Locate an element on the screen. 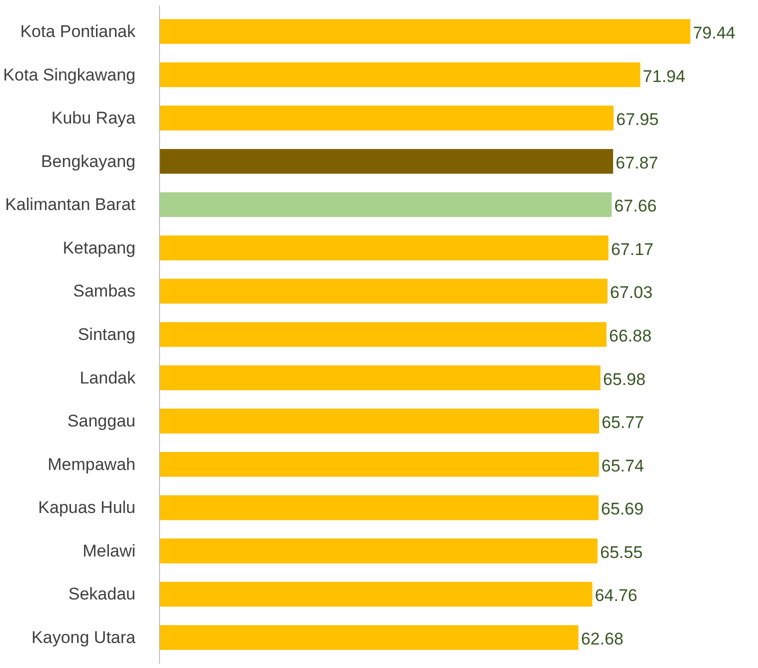 The image size is (758, 668). data-label: 65.69 is located at coordinates (622, 509).